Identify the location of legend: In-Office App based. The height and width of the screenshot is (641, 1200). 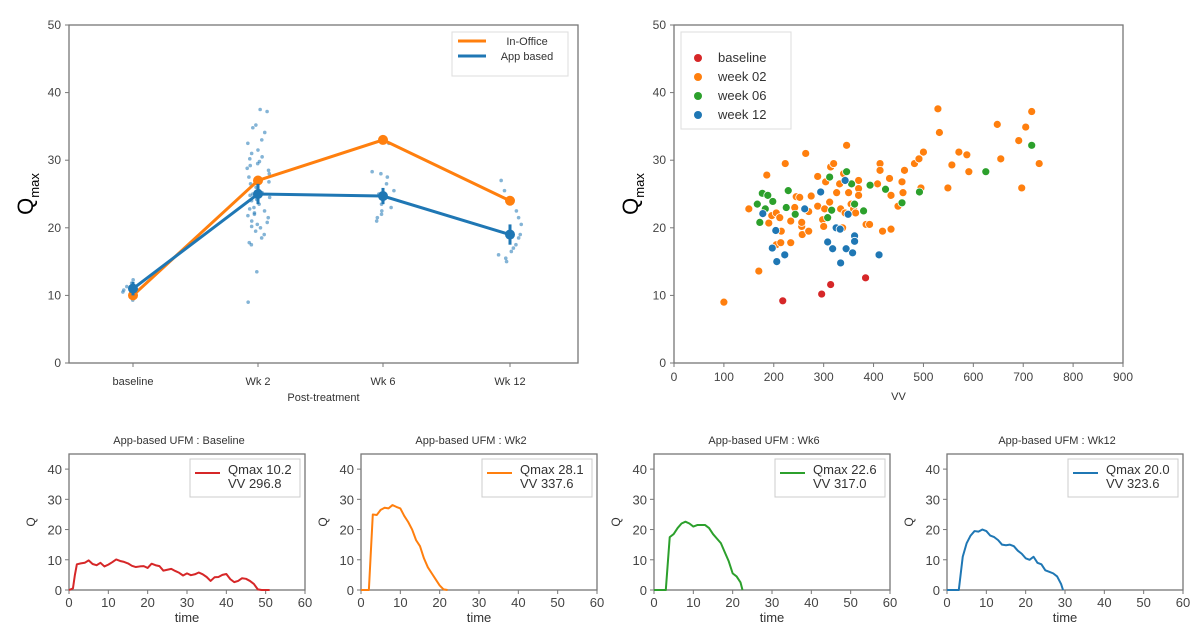
(510, 54).